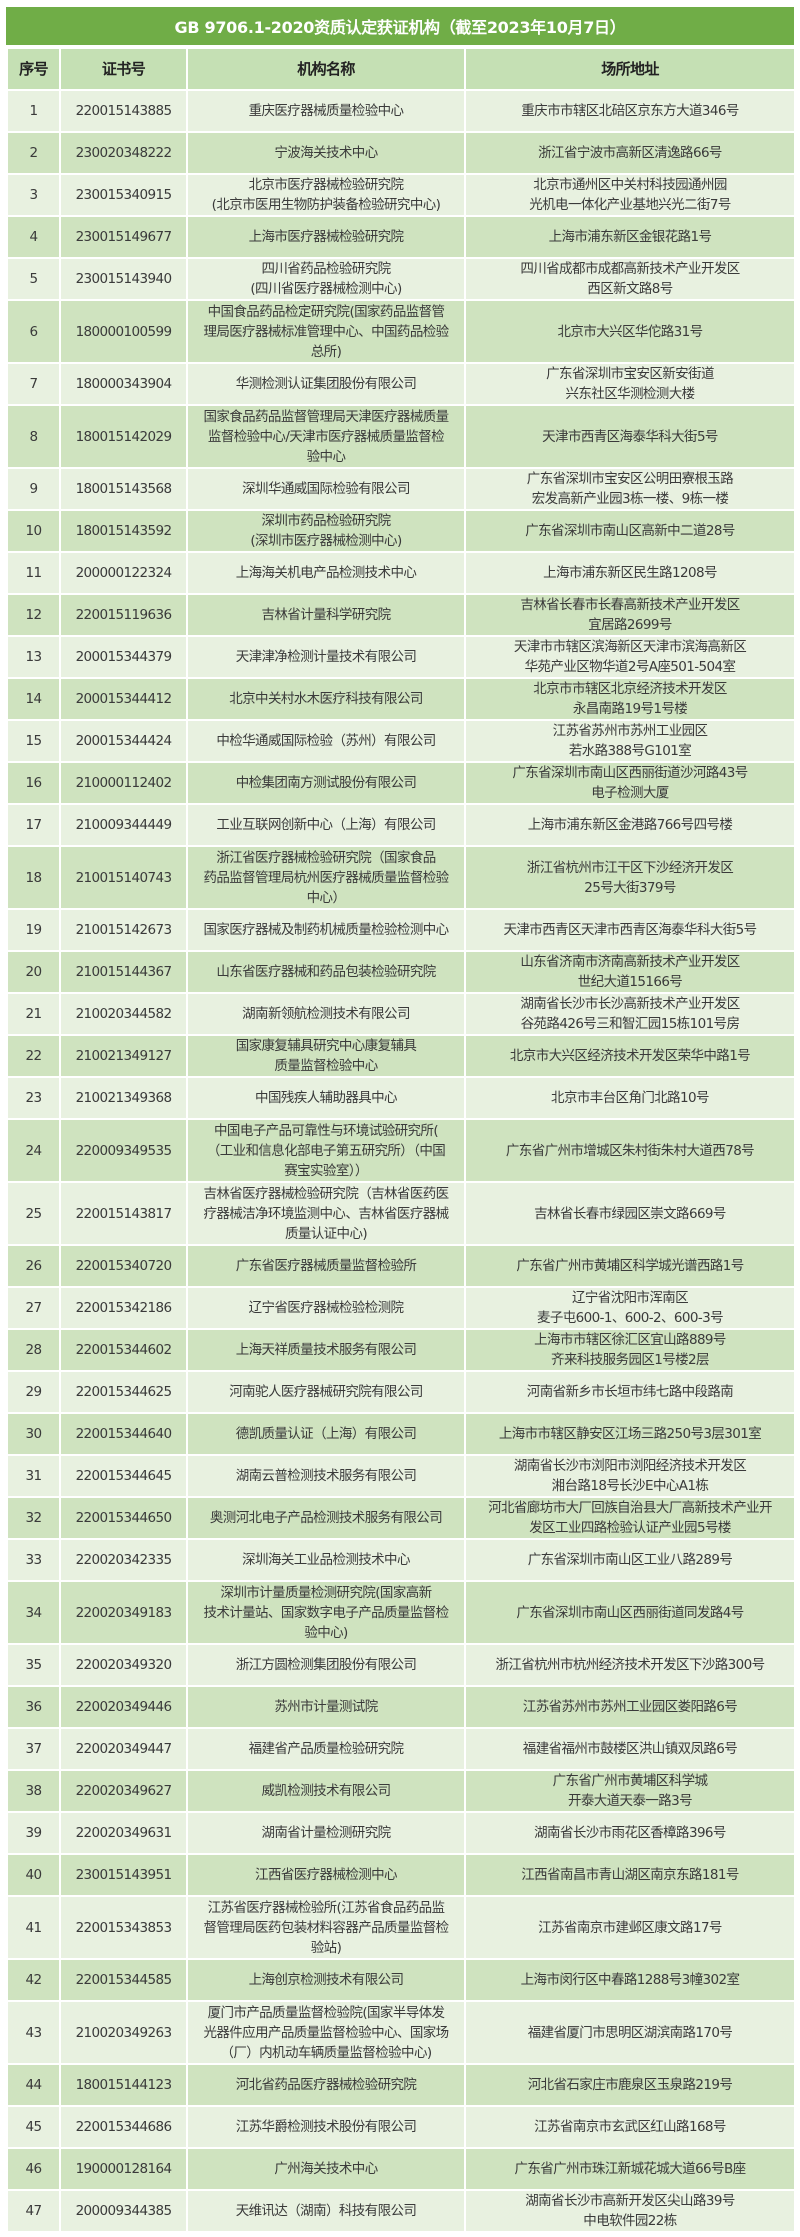 The image size is (800, 2237). I want to click on cell-index: 12, so click(33, 615).